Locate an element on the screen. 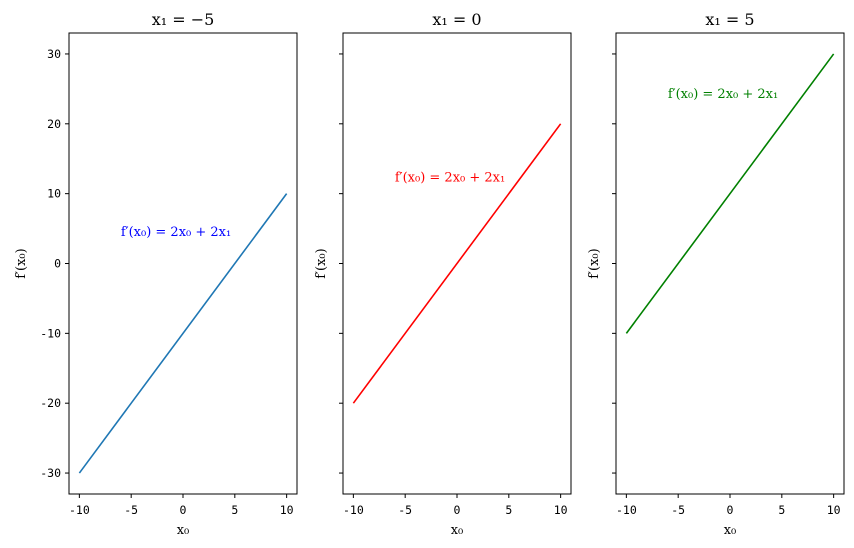 The width and height of the screenshot is (854, 548). y-tick-label: 10 is located at coordinates (54, 194).